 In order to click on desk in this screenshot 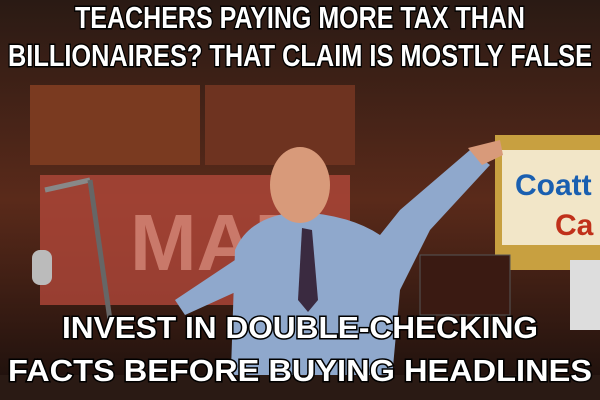, I will do `click(300, 387)`.